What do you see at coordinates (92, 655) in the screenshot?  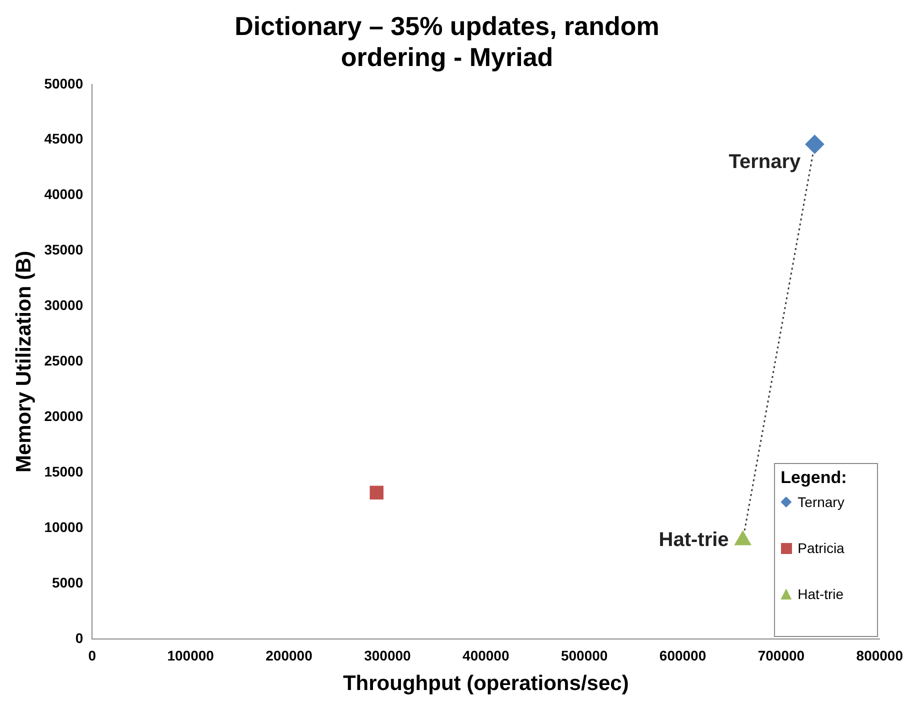 I see `x-tick-label: 0` at bounding box center [92, 655].